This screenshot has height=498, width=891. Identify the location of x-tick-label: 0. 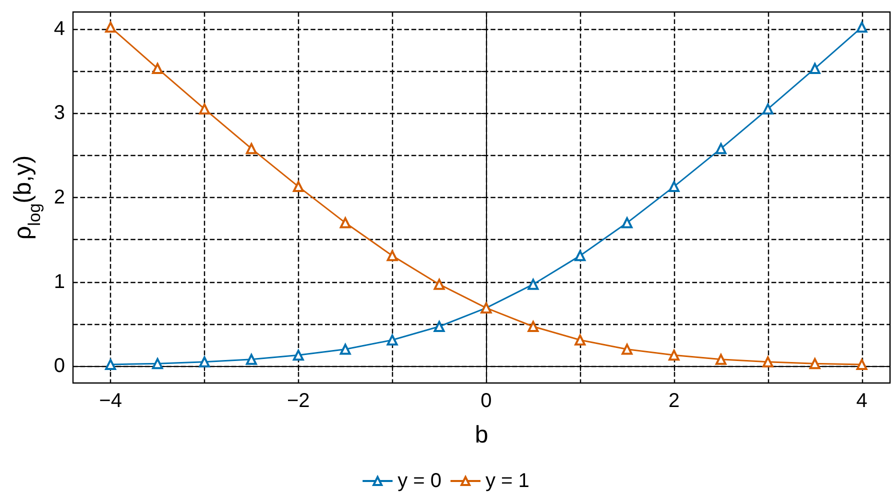
(486, 401).